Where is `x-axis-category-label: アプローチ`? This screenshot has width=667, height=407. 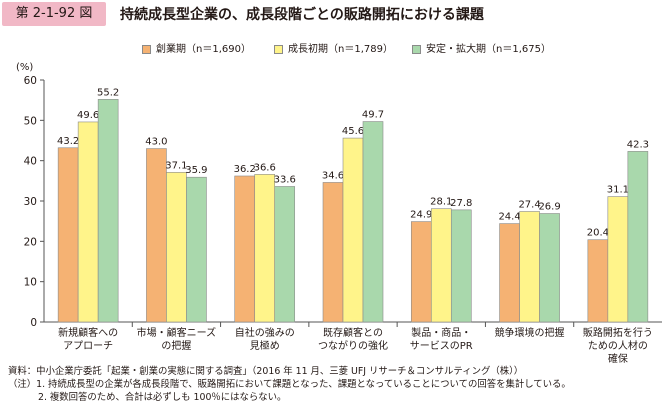
x-axis-category-label: アプローチ is located at coordinates (88, 346).